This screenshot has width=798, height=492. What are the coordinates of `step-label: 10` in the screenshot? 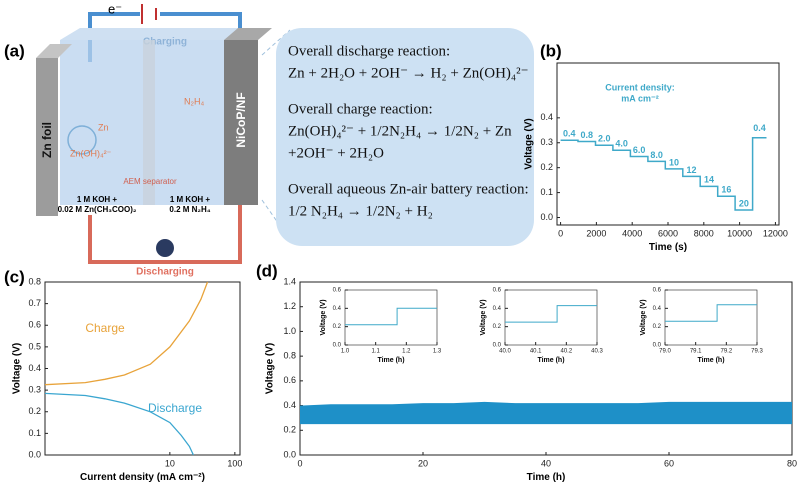 It's located at (674, 162).